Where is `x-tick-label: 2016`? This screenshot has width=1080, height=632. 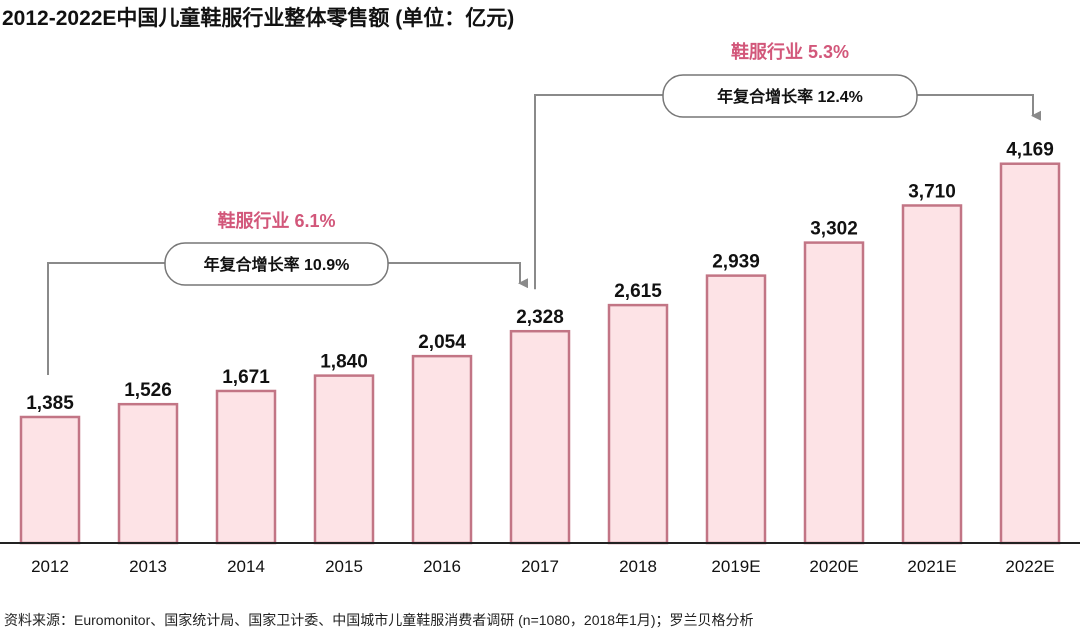 x-tick-label: 2016 is located at coordinates (442, 566).